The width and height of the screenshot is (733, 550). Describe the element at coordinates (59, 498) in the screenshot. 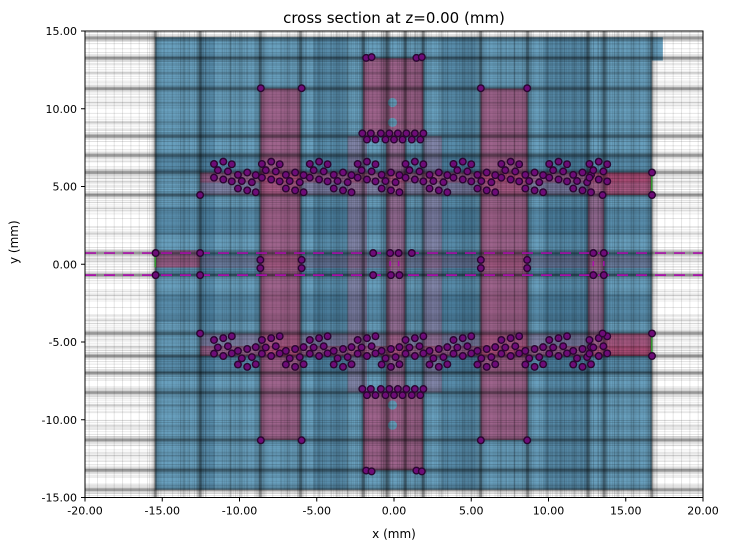

I see `y-tick-label: -15.00` at that location.